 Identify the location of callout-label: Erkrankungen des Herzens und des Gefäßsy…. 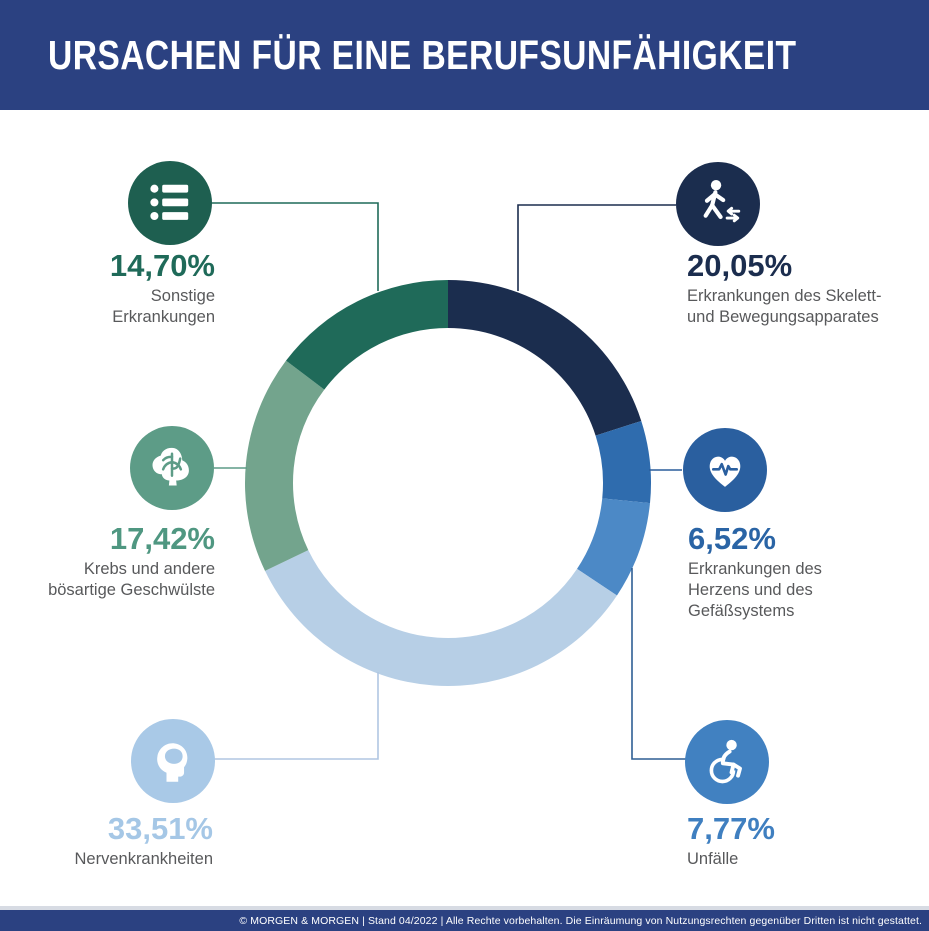
(755, 590).